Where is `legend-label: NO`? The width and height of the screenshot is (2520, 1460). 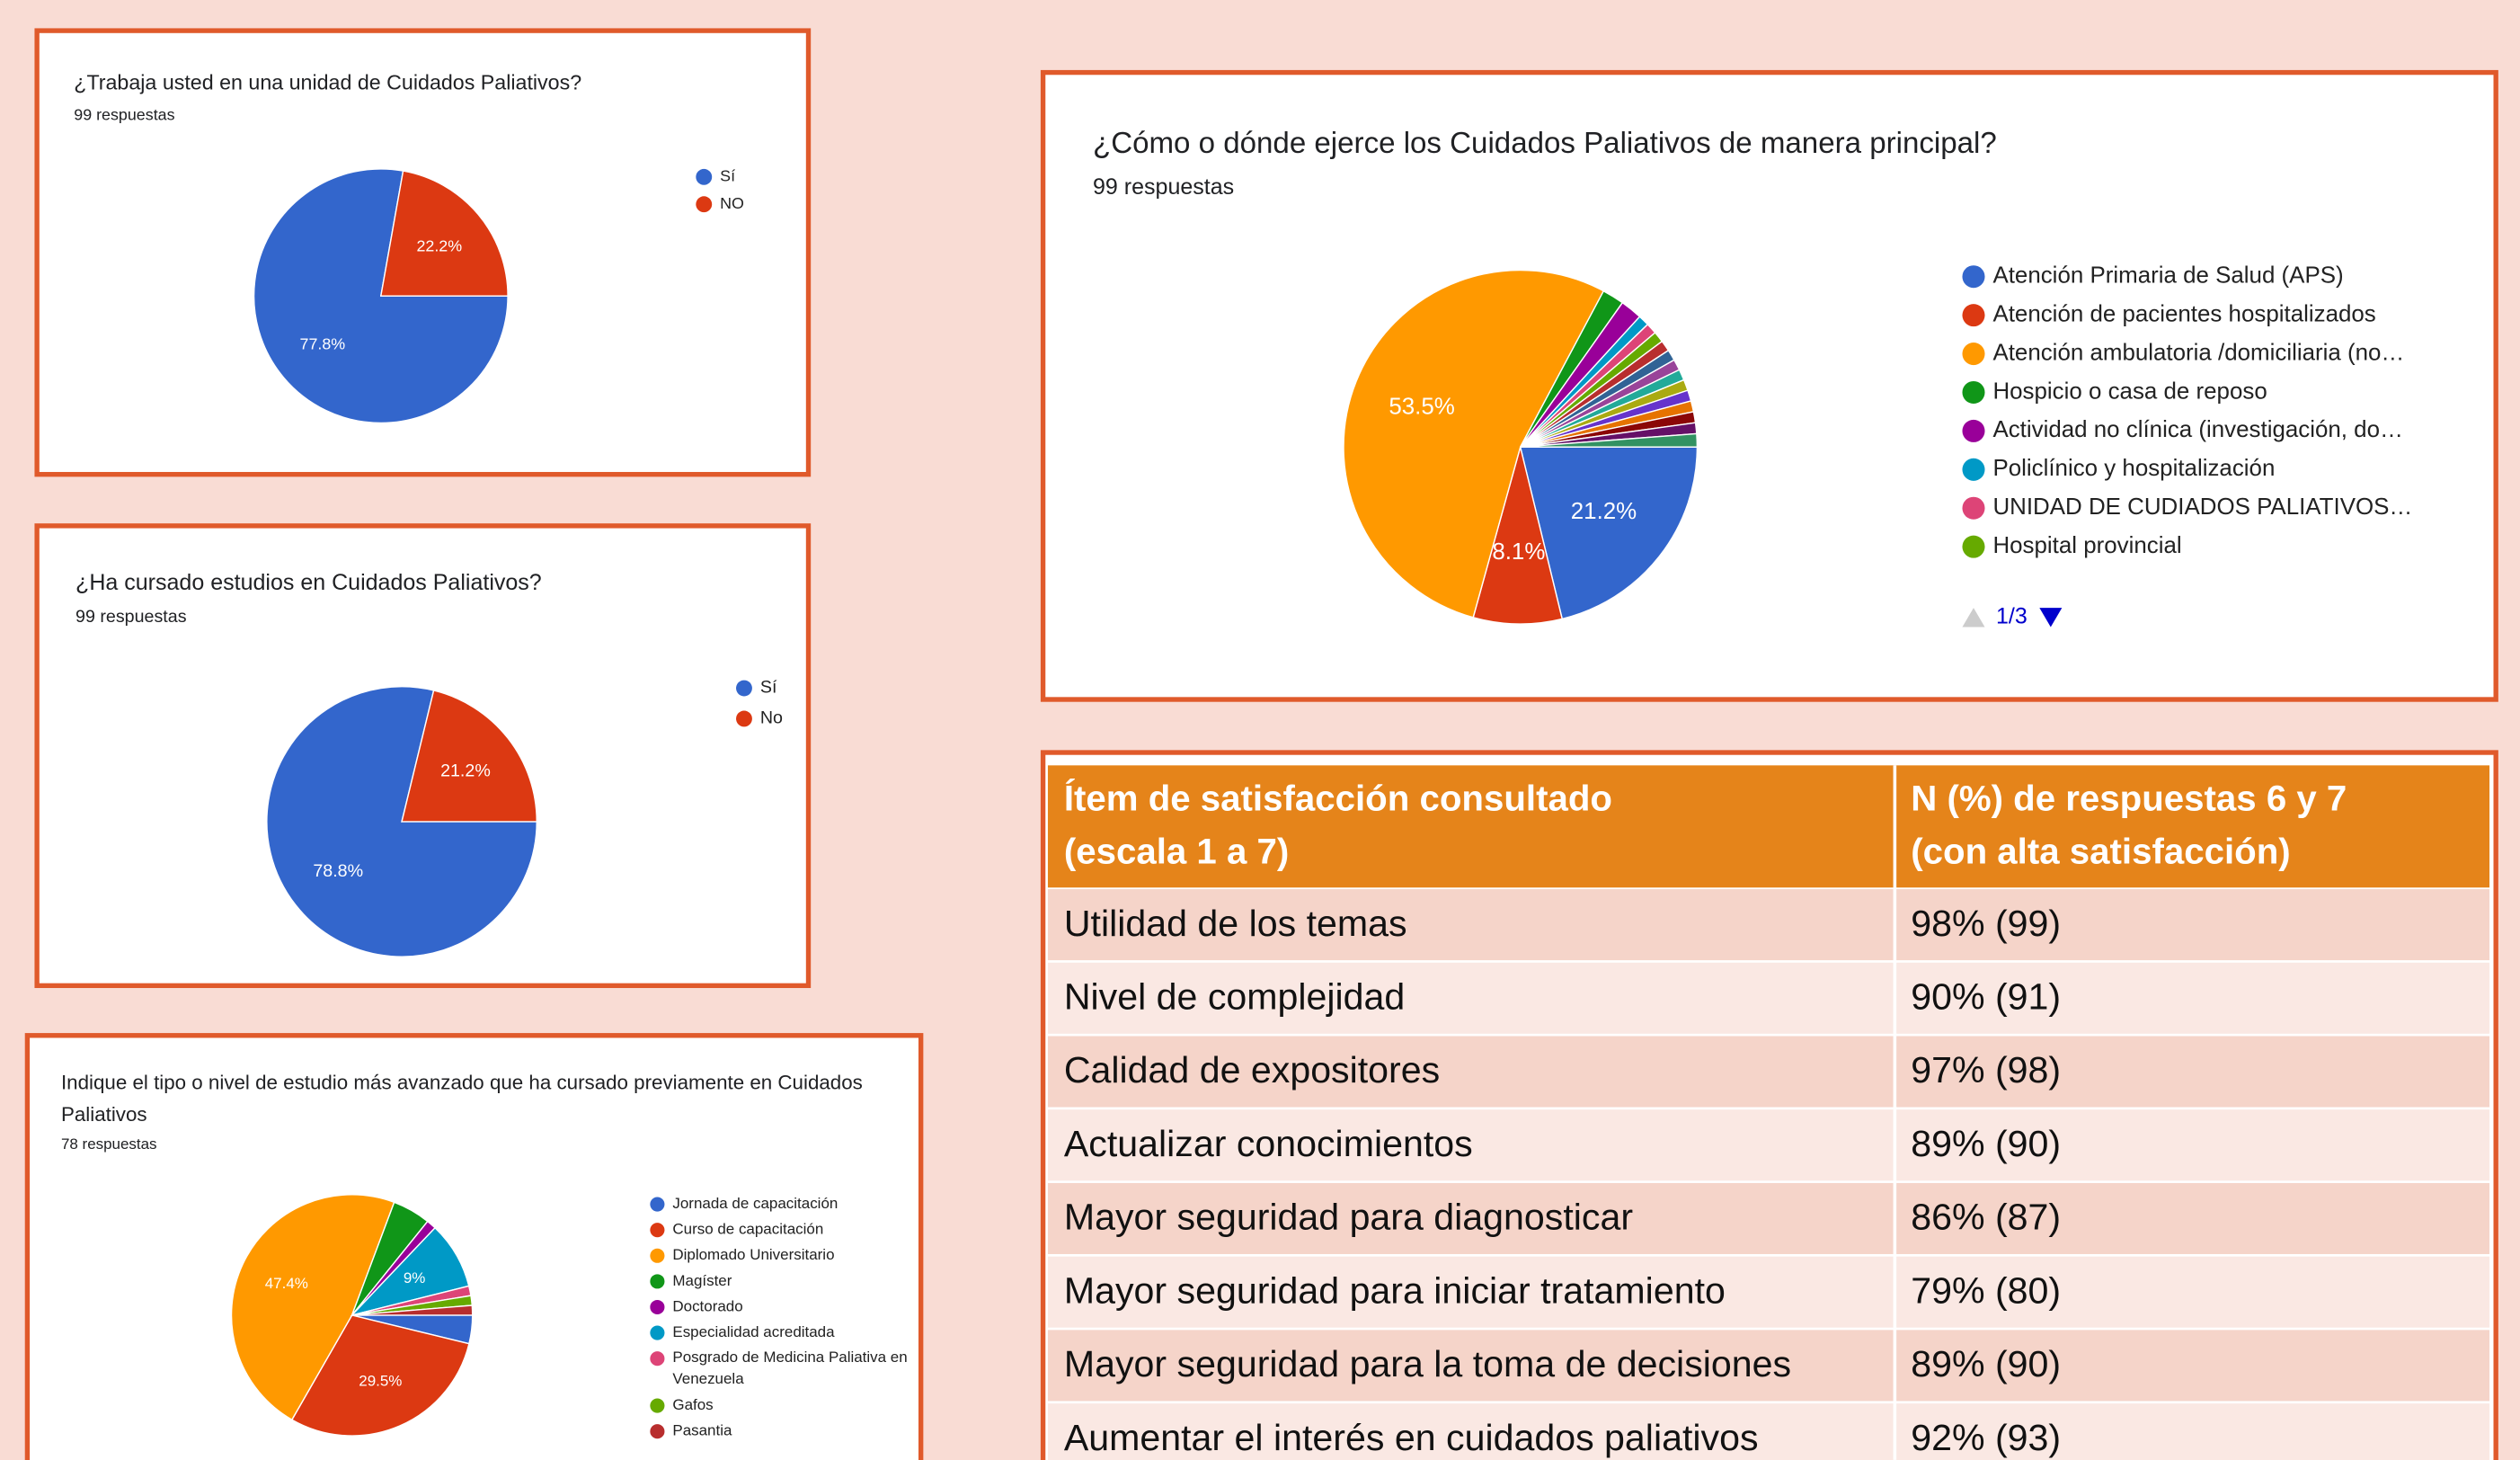
legend-label: NO is located at coordinates (732, 203).